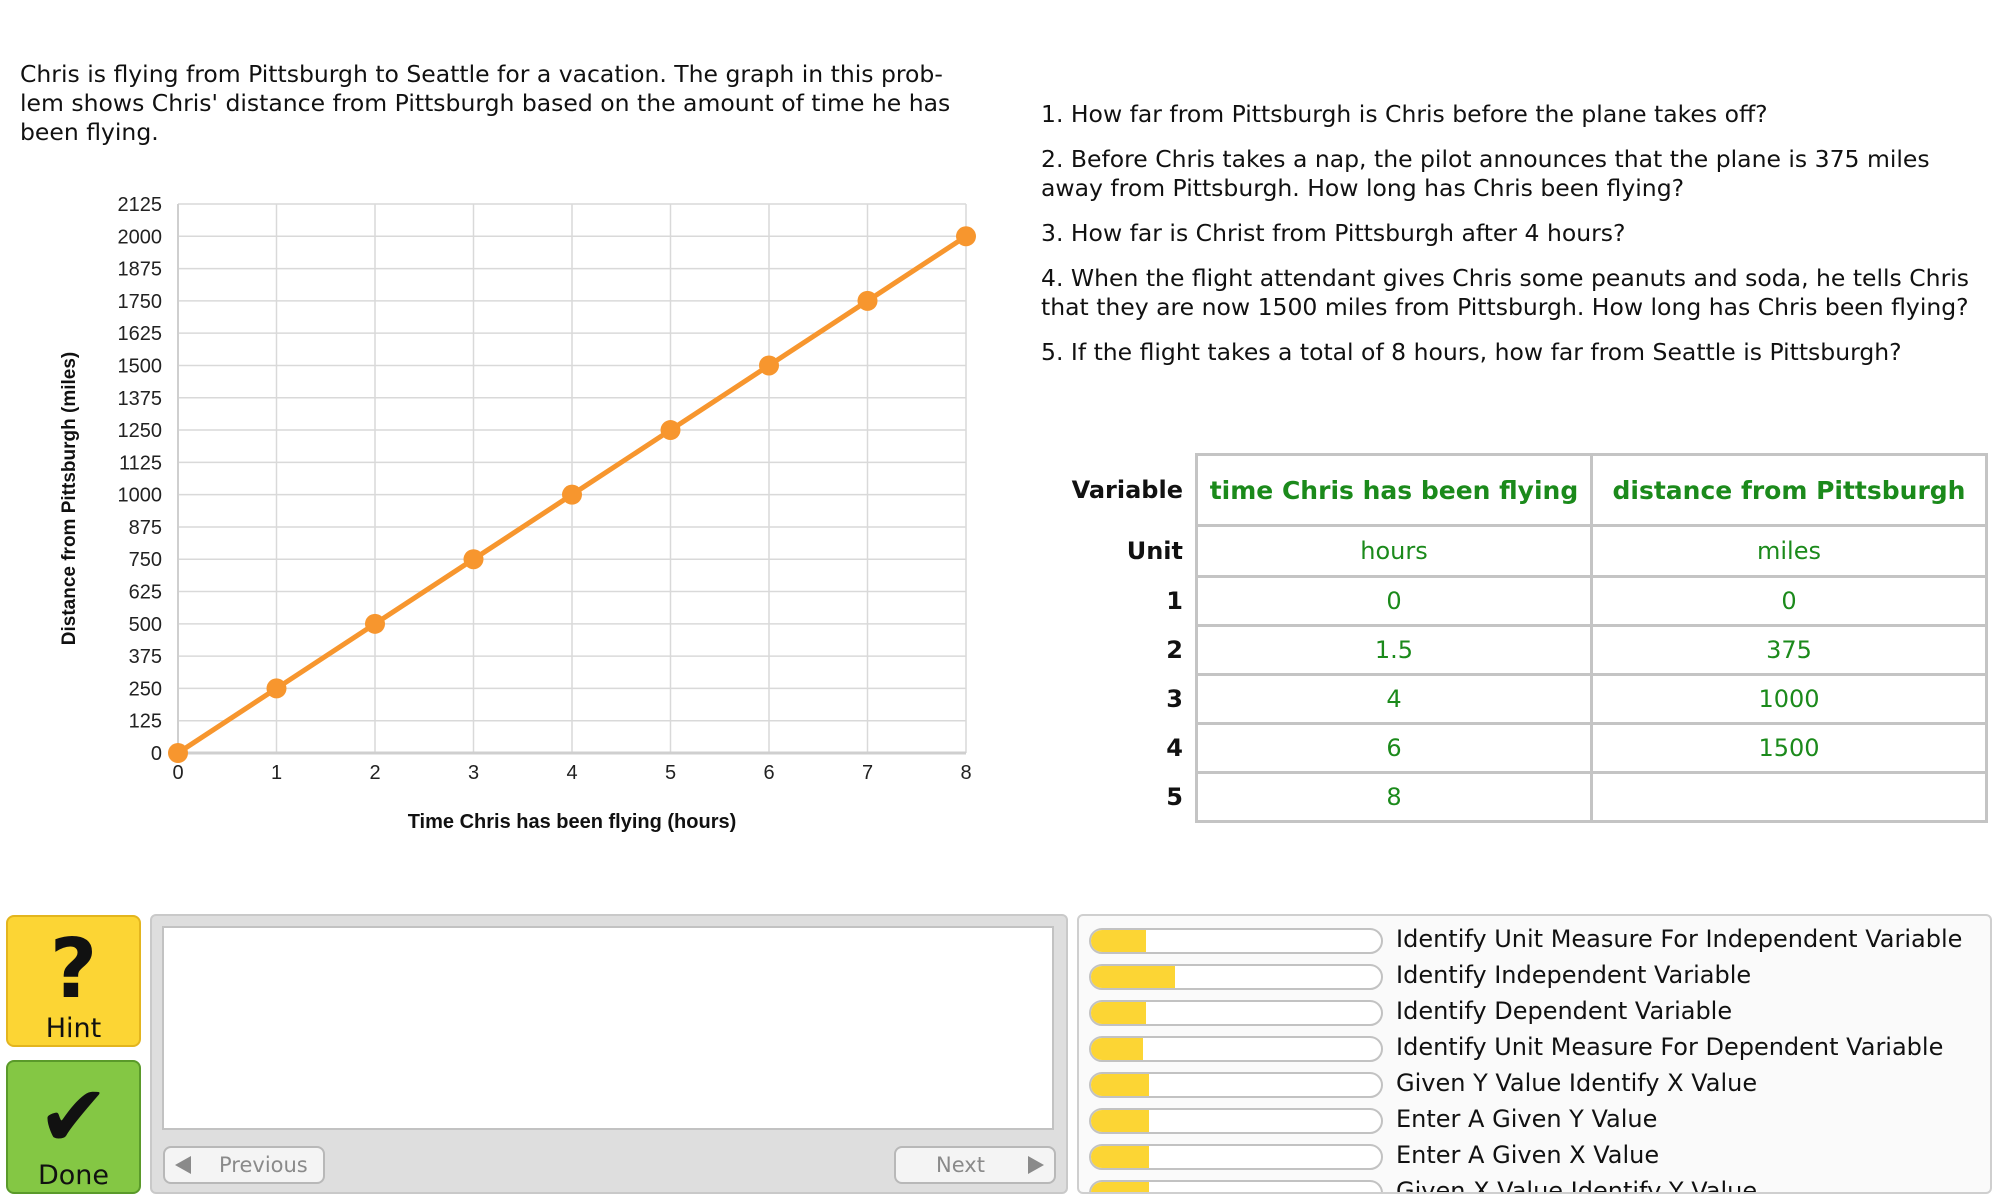 This screenshot has height=1200, width=2000. I want to click on y-tick-label: 1000, so click(140, 496).